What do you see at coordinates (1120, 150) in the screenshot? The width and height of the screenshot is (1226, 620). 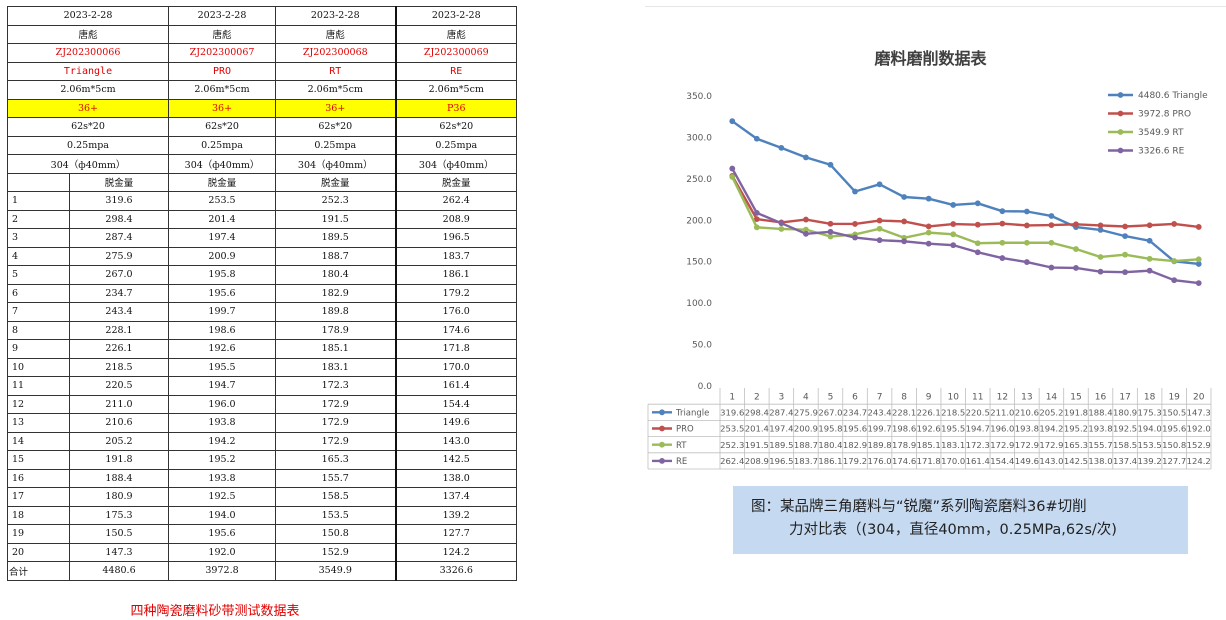 I see `legend-marker-re` at bounding box center [1120, 150].